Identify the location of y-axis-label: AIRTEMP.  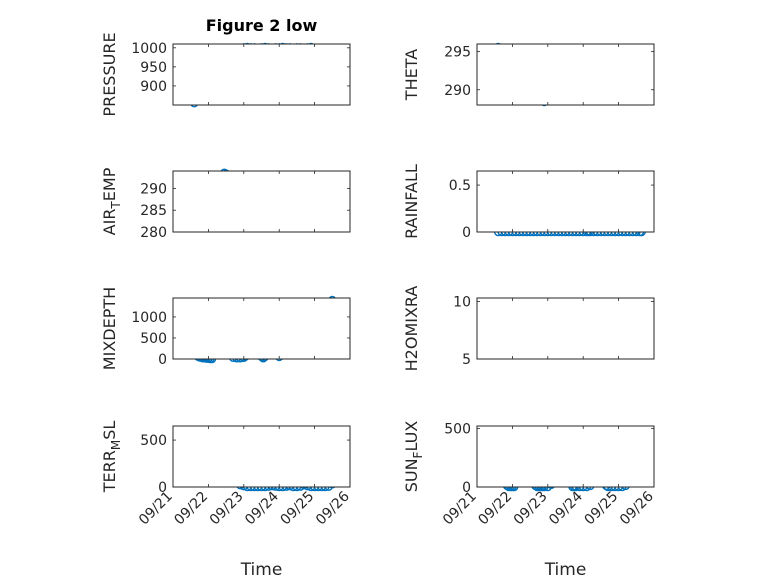
(111, 201).